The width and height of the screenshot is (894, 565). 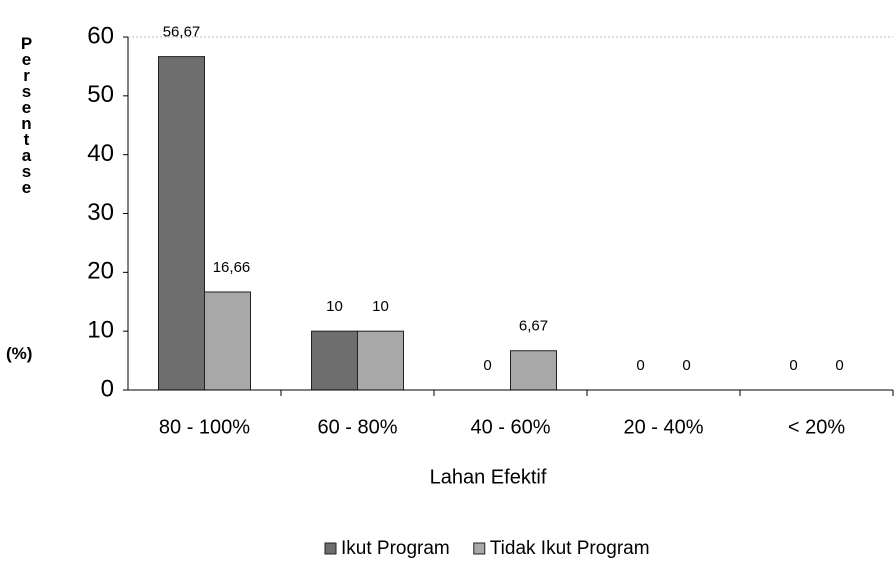 What do you see at coordinates (232, 267) in the screenshot?
I see `value-label: 16,66` at bounding box center [232, 267].